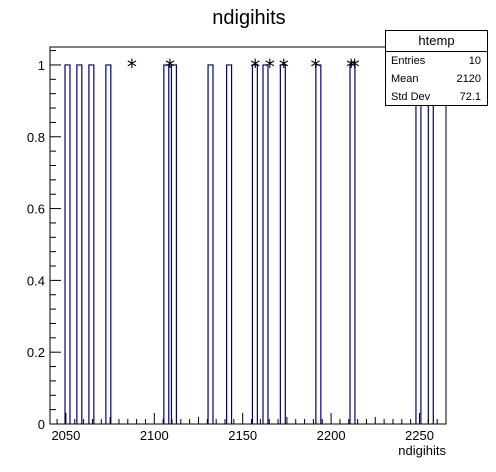 The width and height of the screenshot is (496, 472). I want to click on y-tick-label: 0.8, so click(36, 137).